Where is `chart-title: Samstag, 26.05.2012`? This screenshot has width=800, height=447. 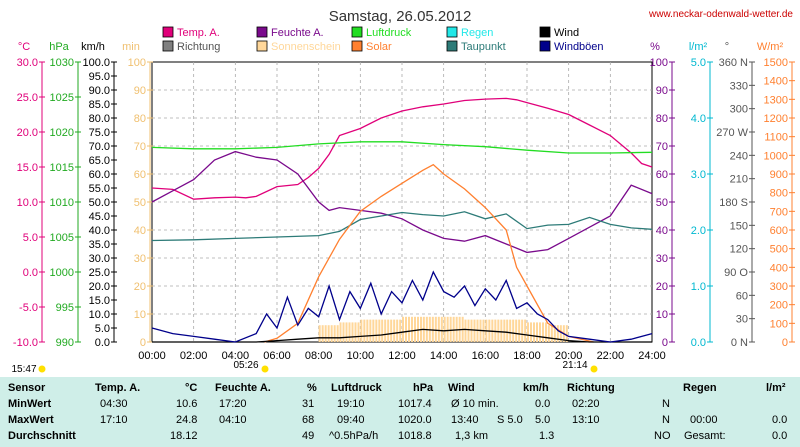 chart-title: Samstag, 26.05.2012 is located at coordinates (400, 16).